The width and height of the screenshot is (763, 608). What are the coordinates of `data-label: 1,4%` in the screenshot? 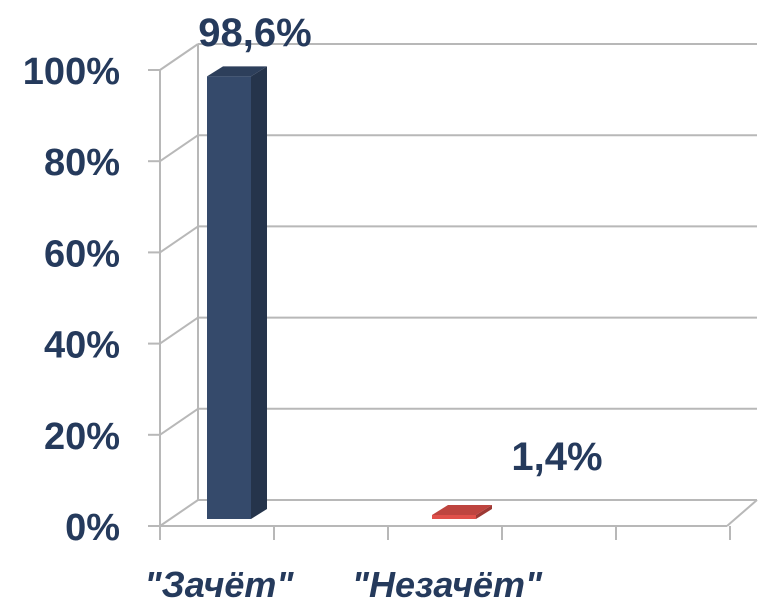 It's located at (556, 457).